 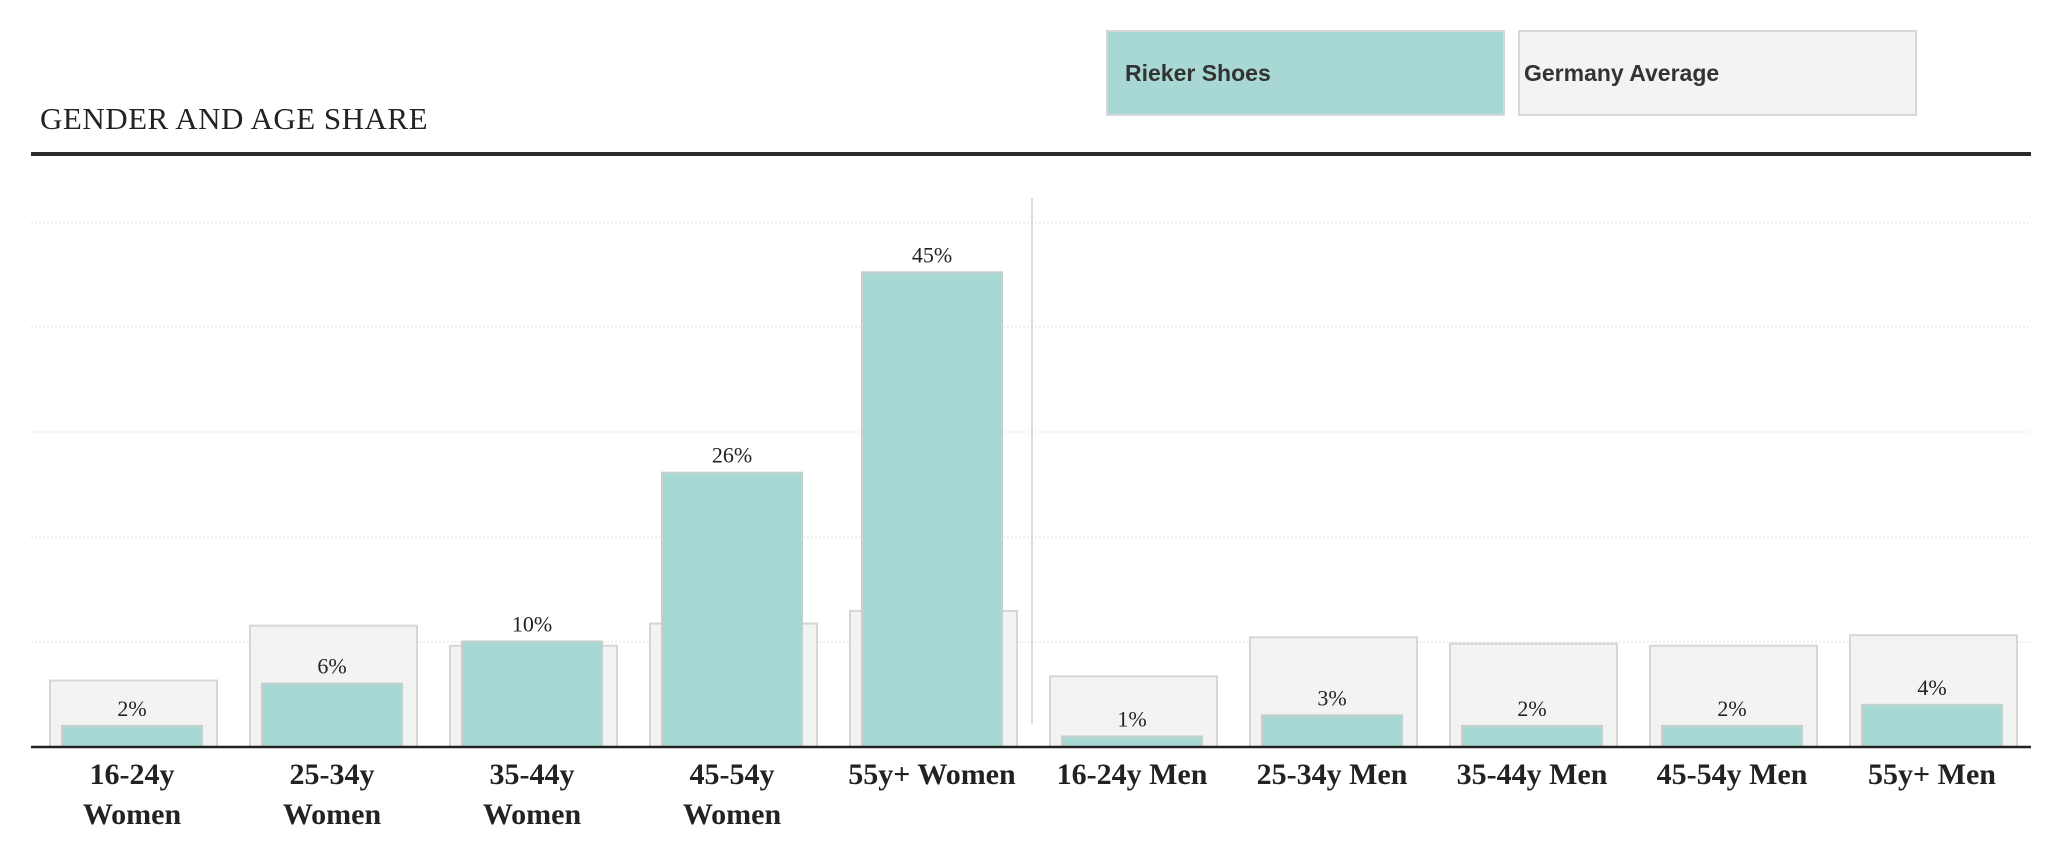 What do you see at coordinates (1532, 774) in the screenshot?
I see `x-tick-label: 35-44y Men` at bounding box center [1532, 774].